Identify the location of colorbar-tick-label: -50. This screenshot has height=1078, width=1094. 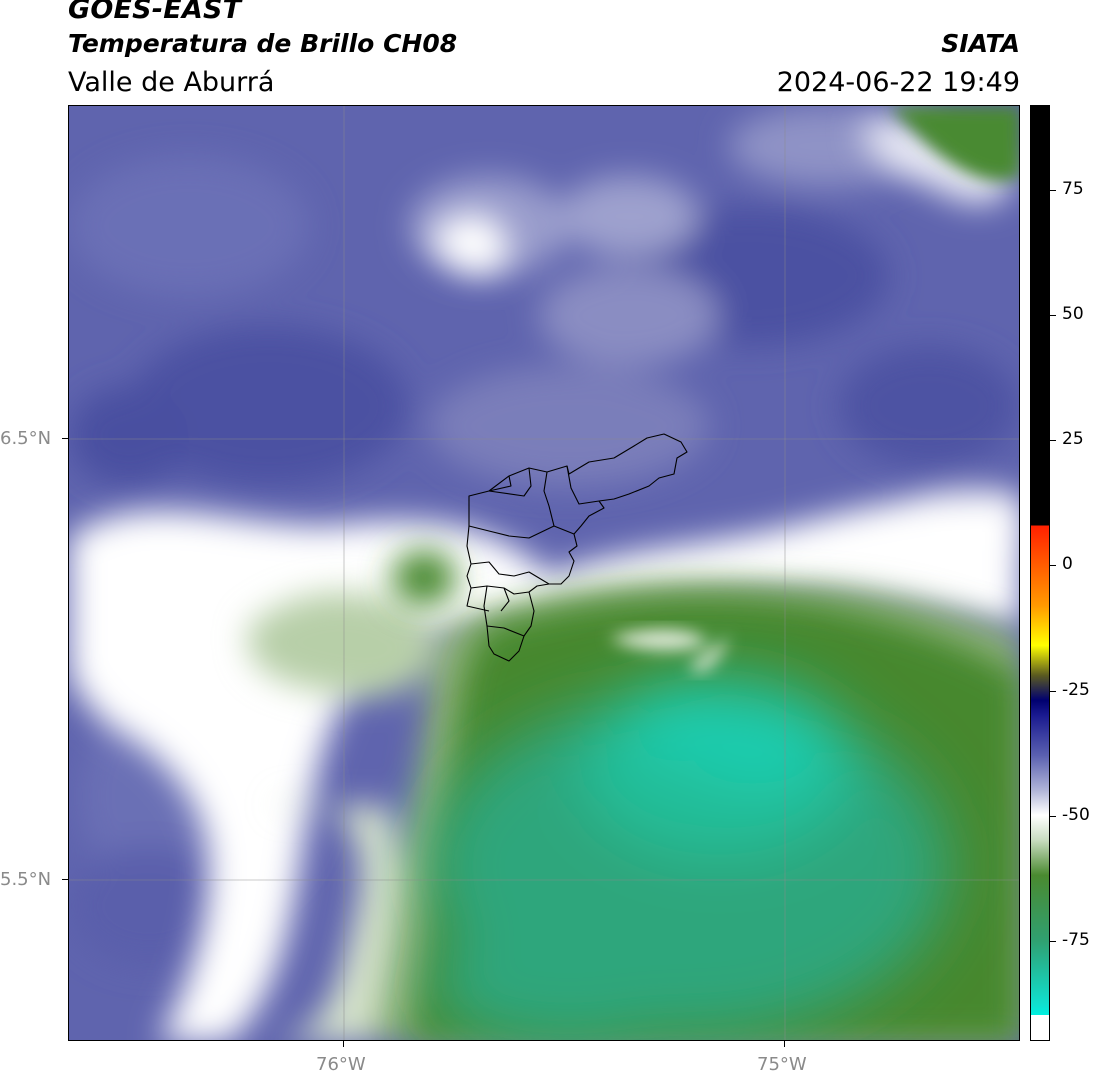
(1076, 815).